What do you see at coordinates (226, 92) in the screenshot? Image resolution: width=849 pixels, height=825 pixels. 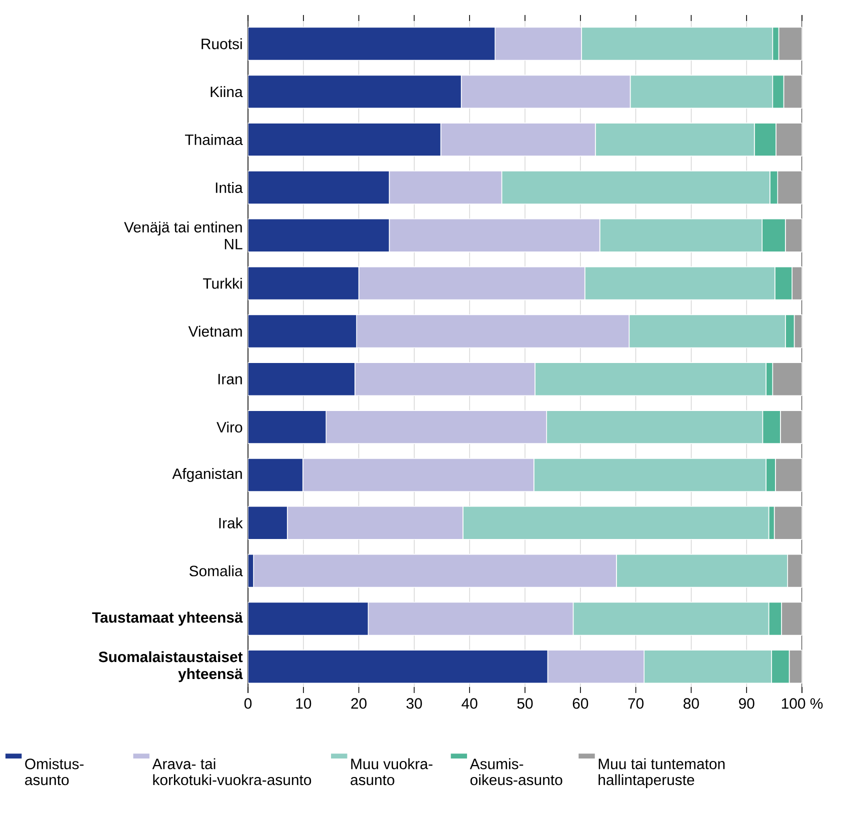 I see `y-tick-label: Kiina` at bounding box center [226, 92].